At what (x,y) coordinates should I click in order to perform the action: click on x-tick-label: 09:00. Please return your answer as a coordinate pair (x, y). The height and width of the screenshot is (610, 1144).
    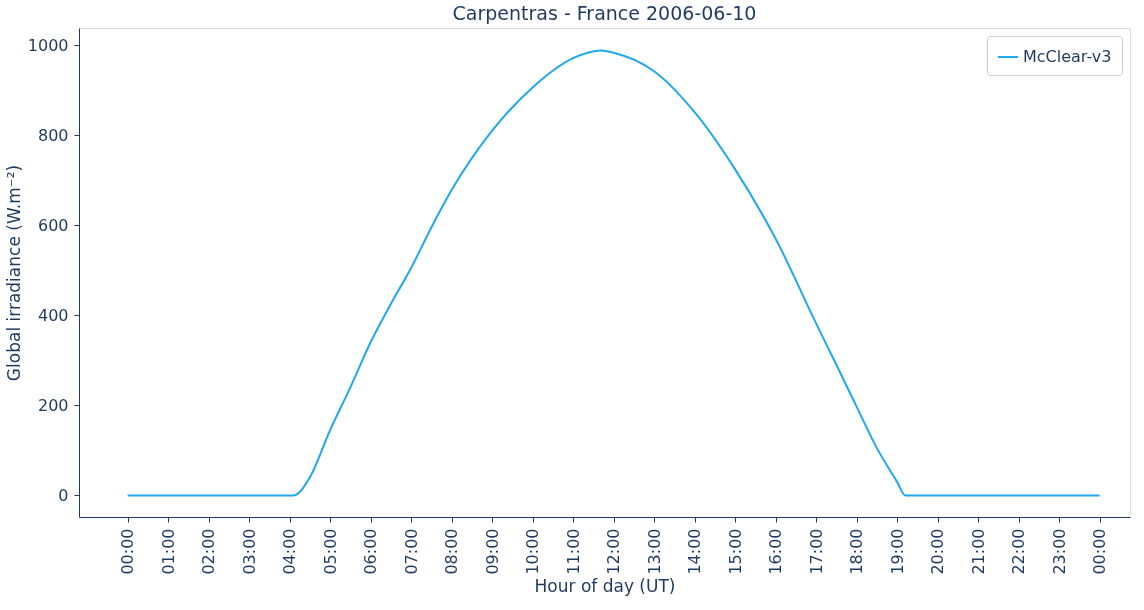
    Looking at the image, I should click on (492, 551).